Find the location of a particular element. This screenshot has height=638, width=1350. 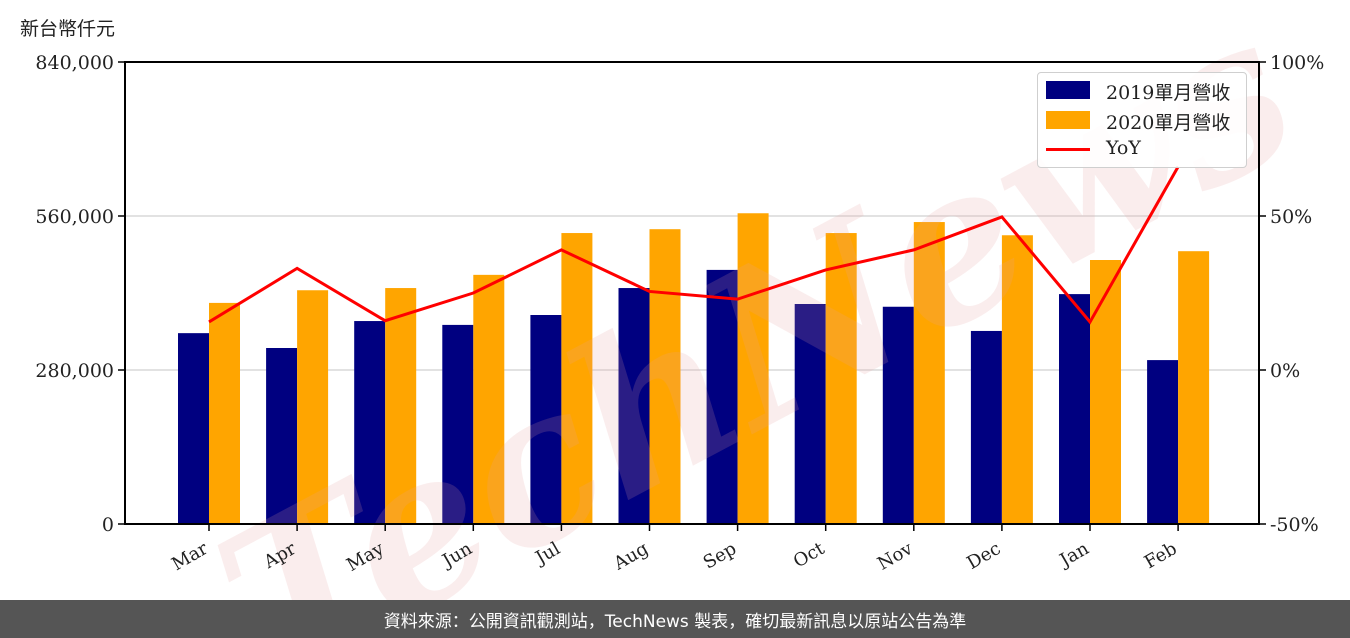

legend-item-2019: 2019單月營收 is located at coordinates (1142, 90).